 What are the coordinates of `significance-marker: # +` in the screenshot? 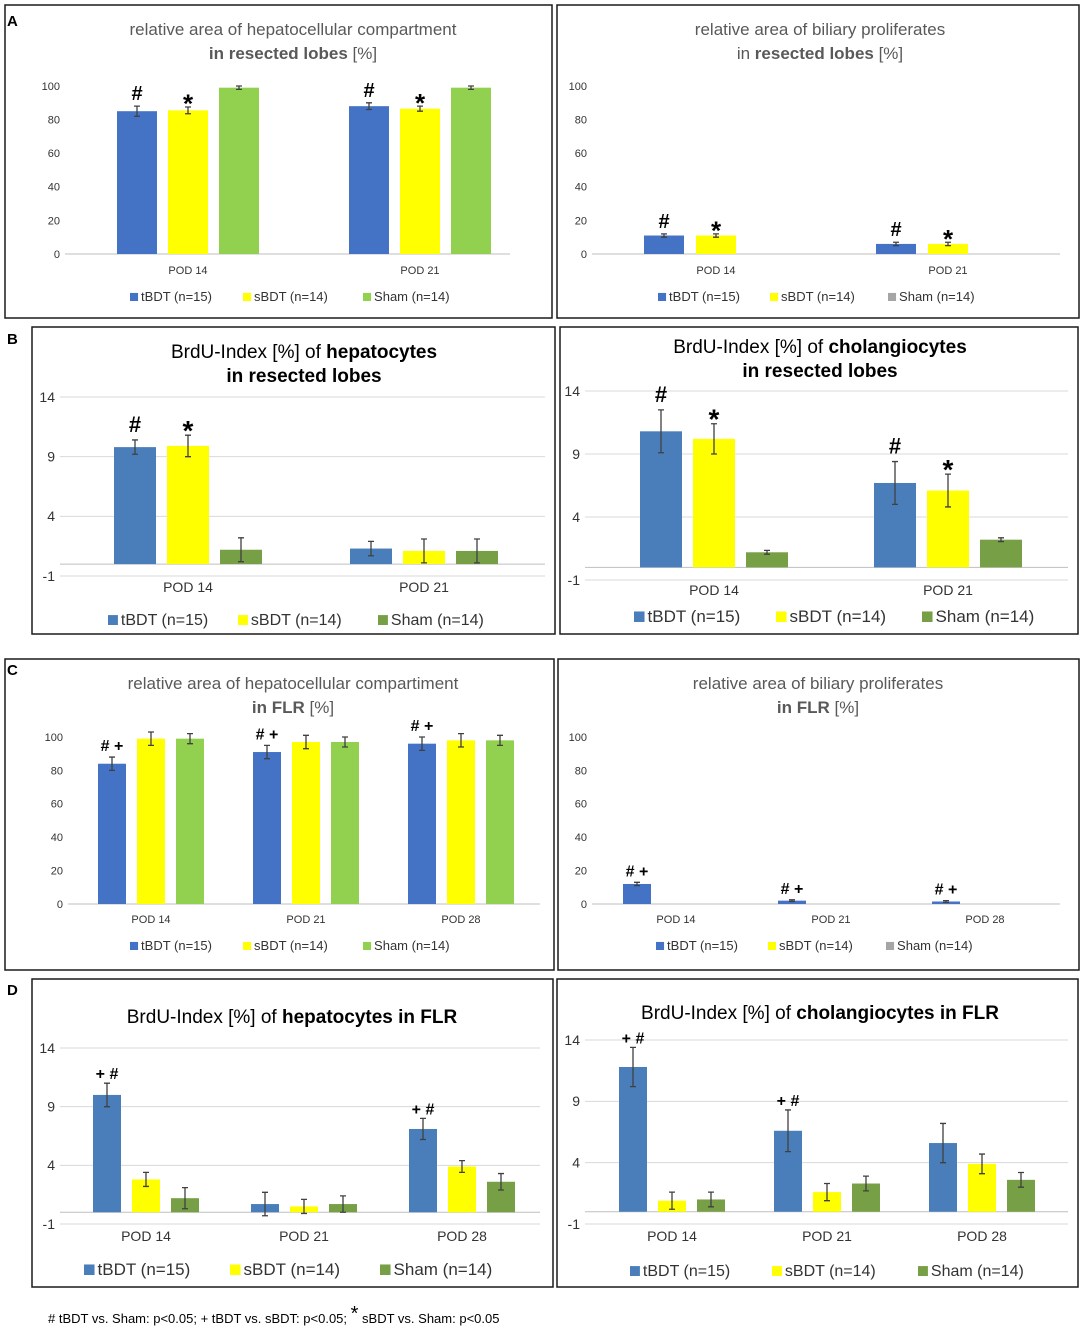 It's located at (112, 746).